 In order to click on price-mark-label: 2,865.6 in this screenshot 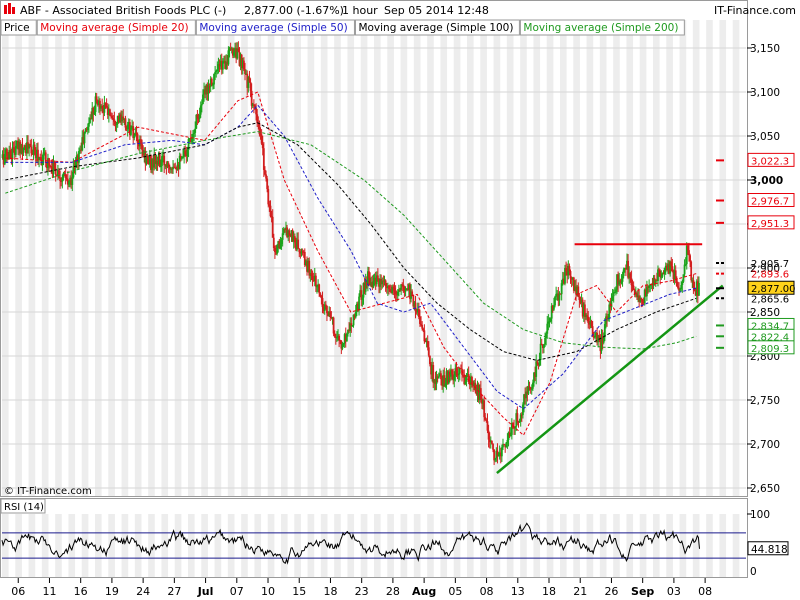, I will do `click(770, 299)`.